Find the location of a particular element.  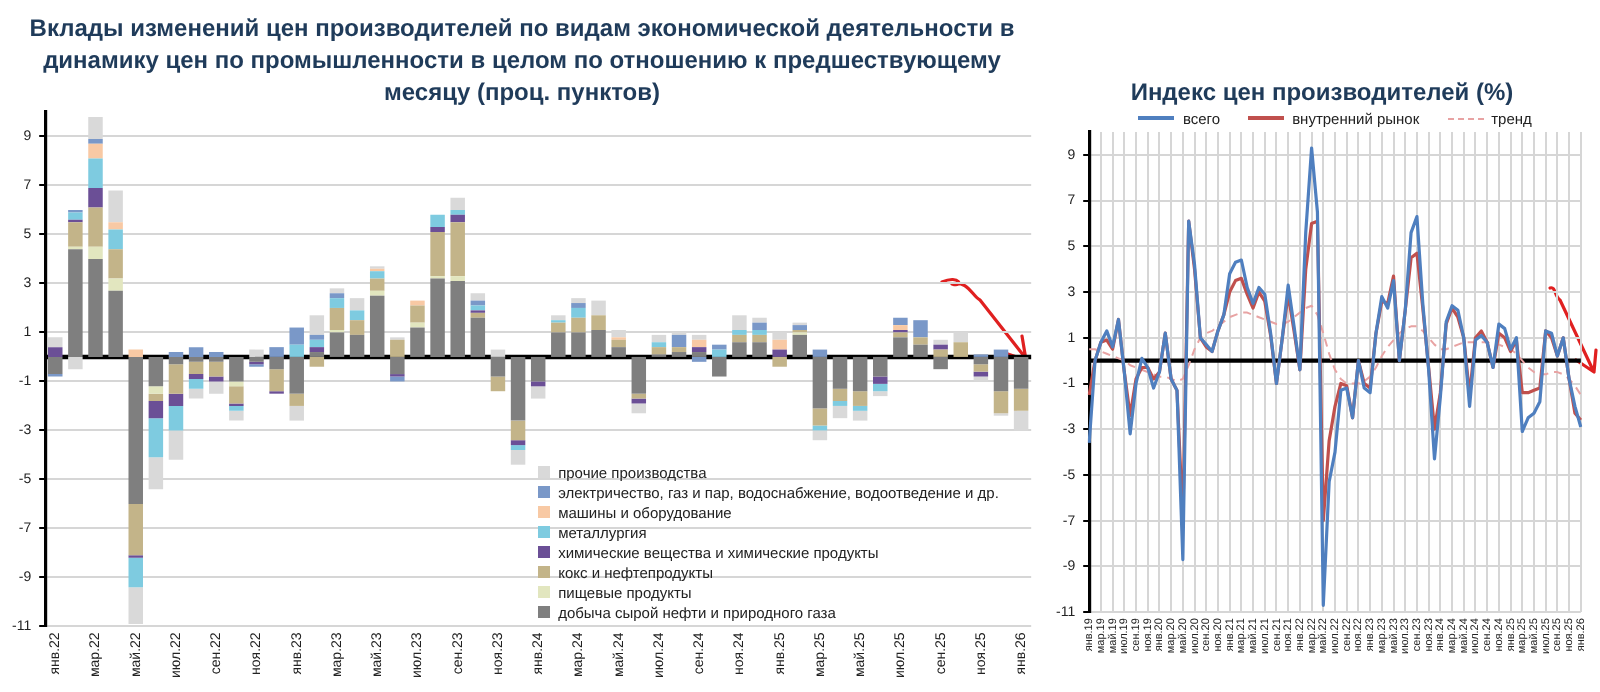

line-series is located at coordinates (1335, 350).